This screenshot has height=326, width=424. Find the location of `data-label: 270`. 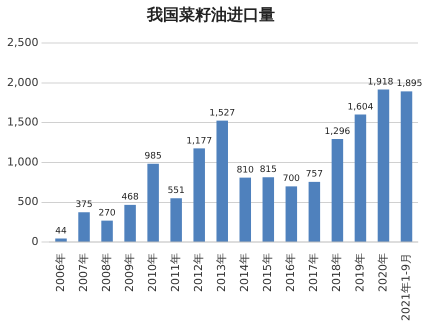

data-label: 270 is located at coordinates (107, 213).